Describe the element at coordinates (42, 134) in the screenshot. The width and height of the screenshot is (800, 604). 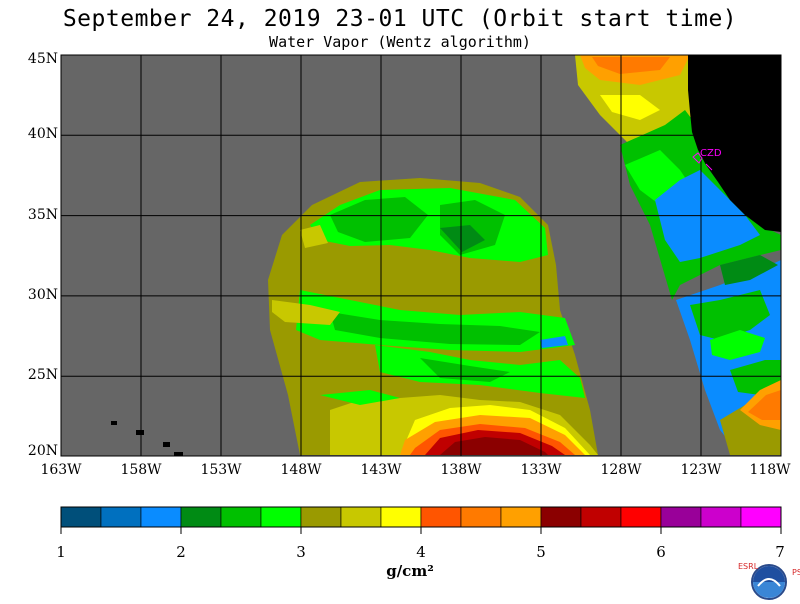
I see `lat-label: 40N` at that location.